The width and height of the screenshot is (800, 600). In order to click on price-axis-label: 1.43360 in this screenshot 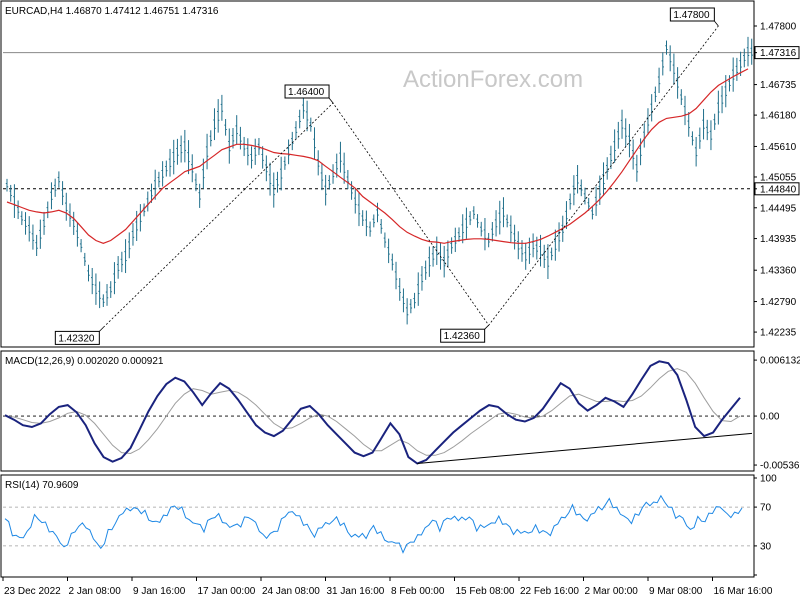, I will do `click(778, 271)`.